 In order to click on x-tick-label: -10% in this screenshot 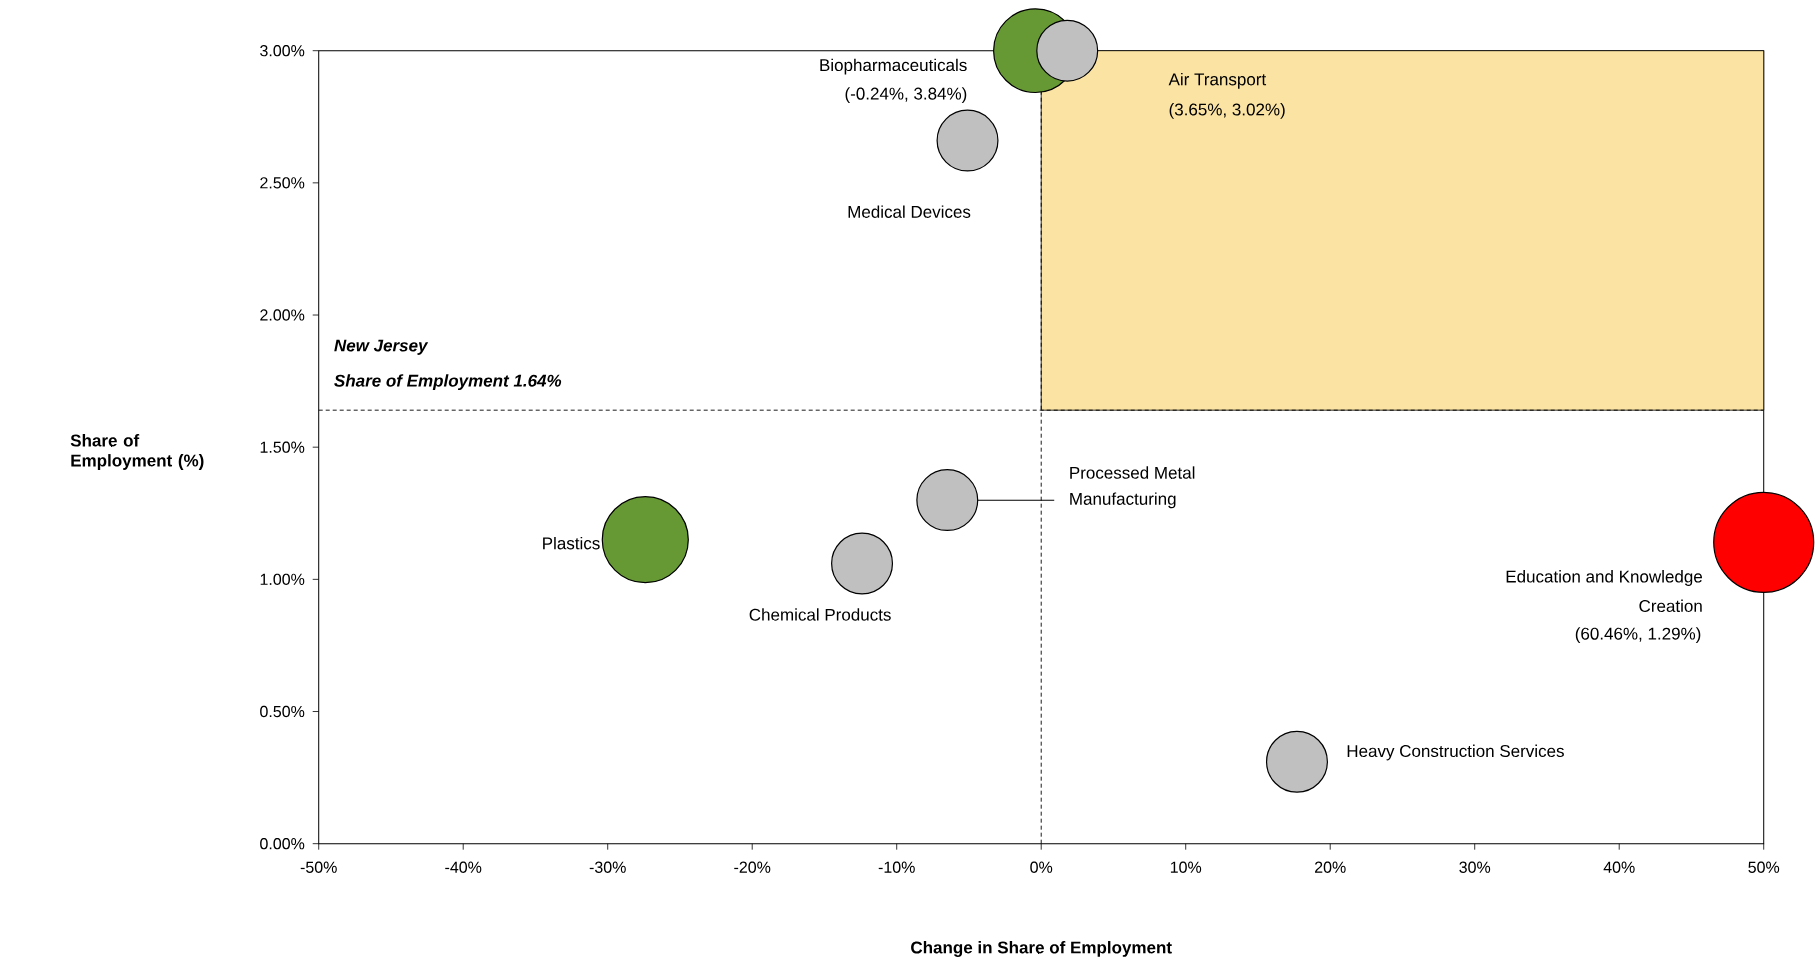, I will do `click(896, 867)`.